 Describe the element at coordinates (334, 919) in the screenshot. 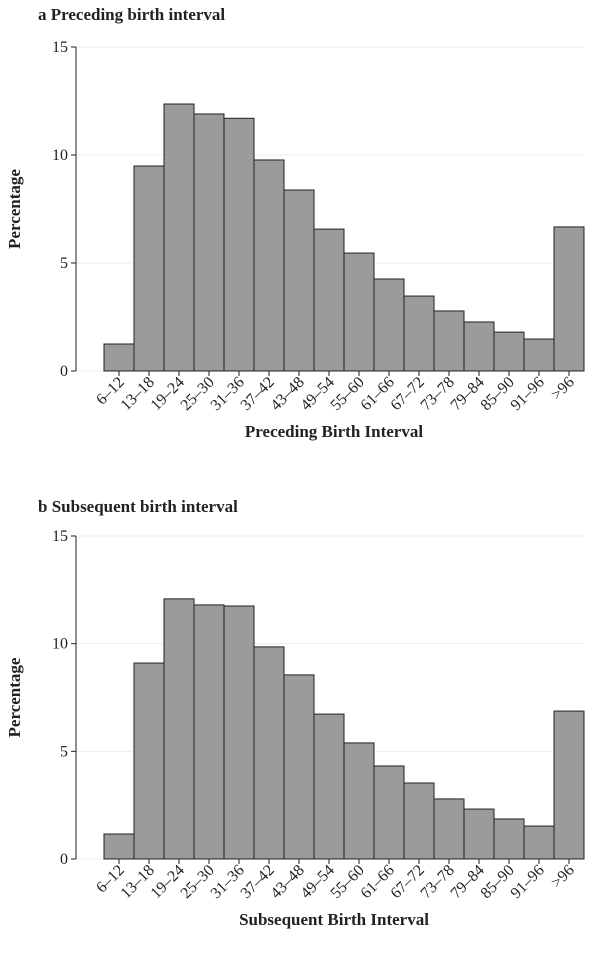

I see `x-axis-label: Subsequent Birth Interval` at that location.